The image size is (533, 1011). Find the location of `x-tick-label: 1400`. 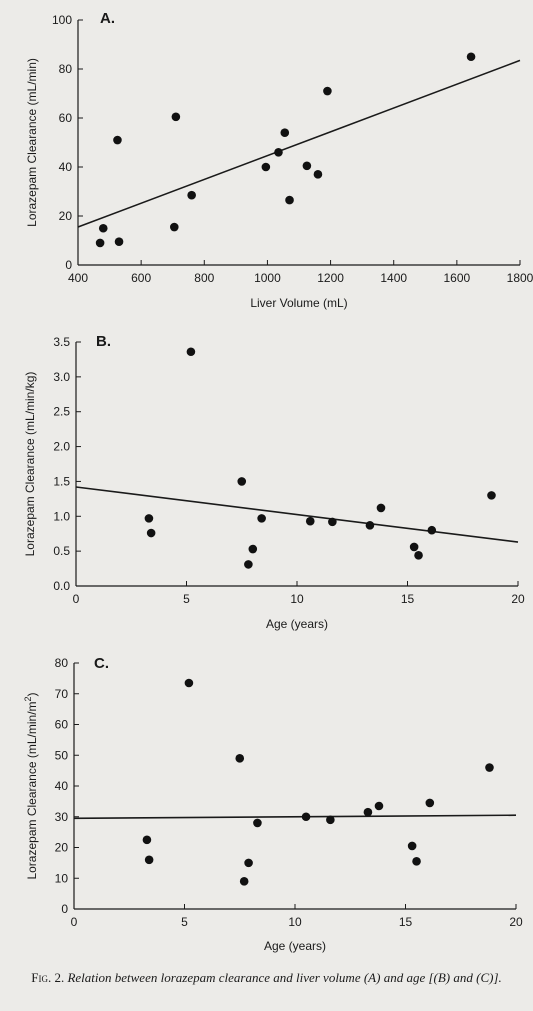

x-tick-label: 1400 is located at coordinates (393, 278).